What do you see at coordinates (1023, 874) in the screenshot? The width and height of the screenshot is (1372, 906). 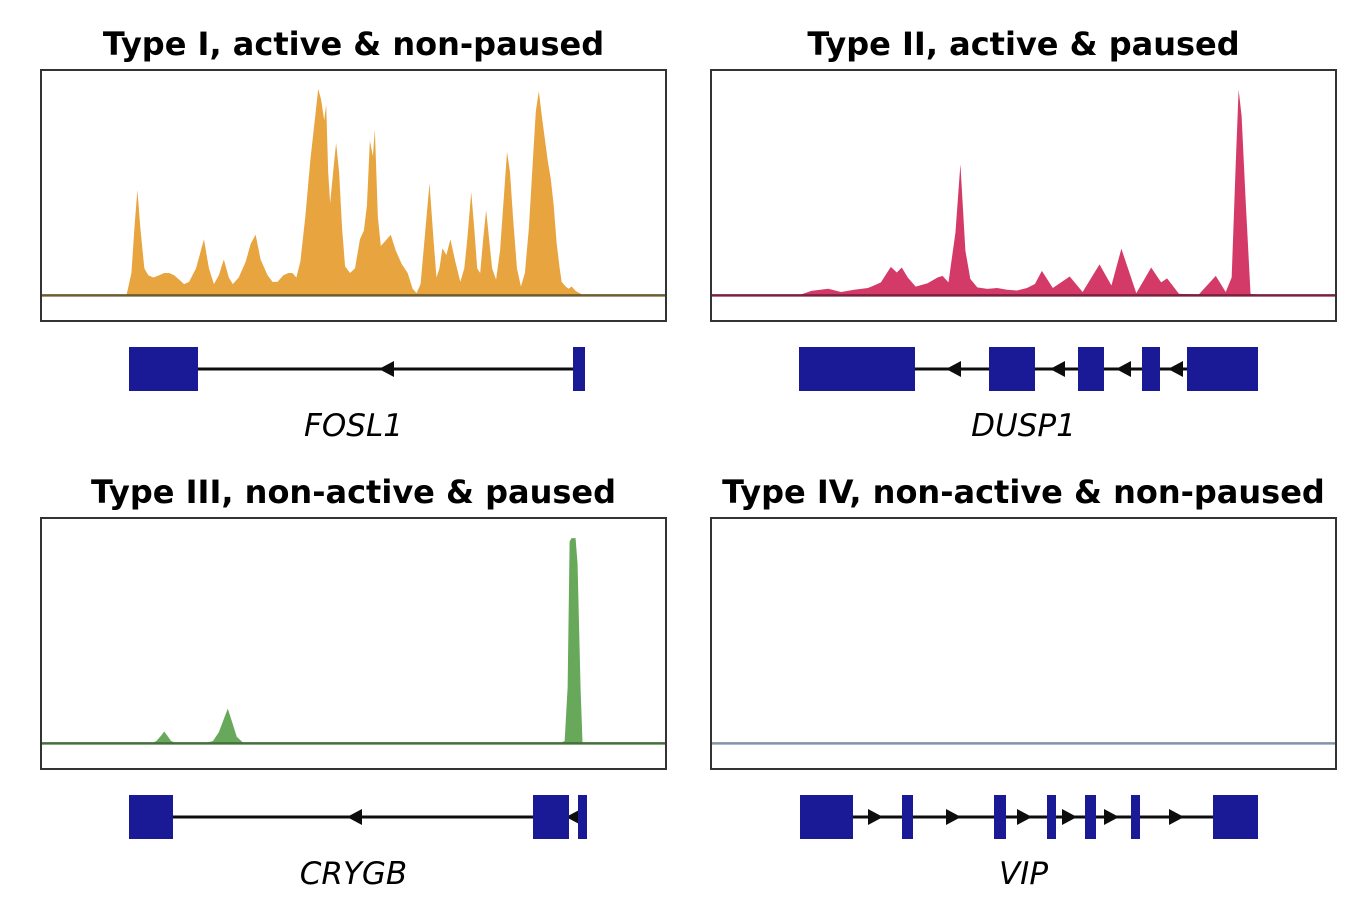 I see `gene-name-label-vip: VIP` at bounding box center [1023, 874].